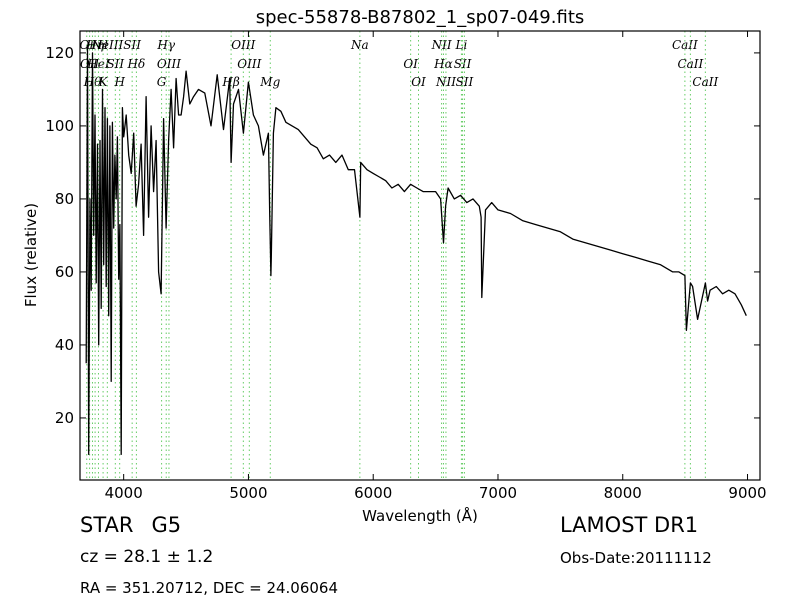 The height and width of the screenshot is (600, 800). Describe the element at coordinates (165, 45) in the screenshot. I see `line-marker-label: Hγ` at that location.